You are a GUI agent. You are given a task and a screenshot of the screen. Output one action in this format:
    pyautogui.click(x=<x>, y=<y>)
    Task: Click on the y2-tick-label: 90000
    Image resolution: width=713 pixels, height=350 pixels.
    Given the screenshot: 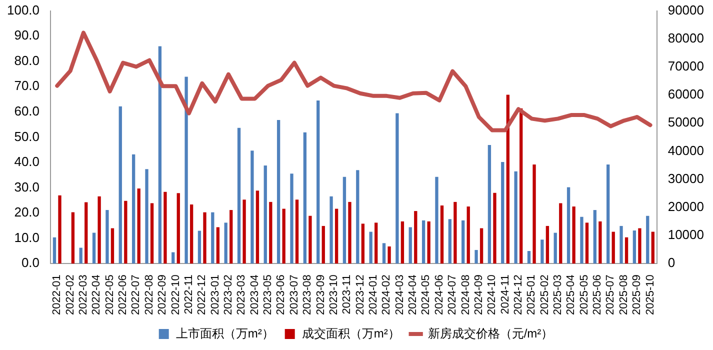 What is the action you would take?
    pyautogui.click(x=686, y=10)
    